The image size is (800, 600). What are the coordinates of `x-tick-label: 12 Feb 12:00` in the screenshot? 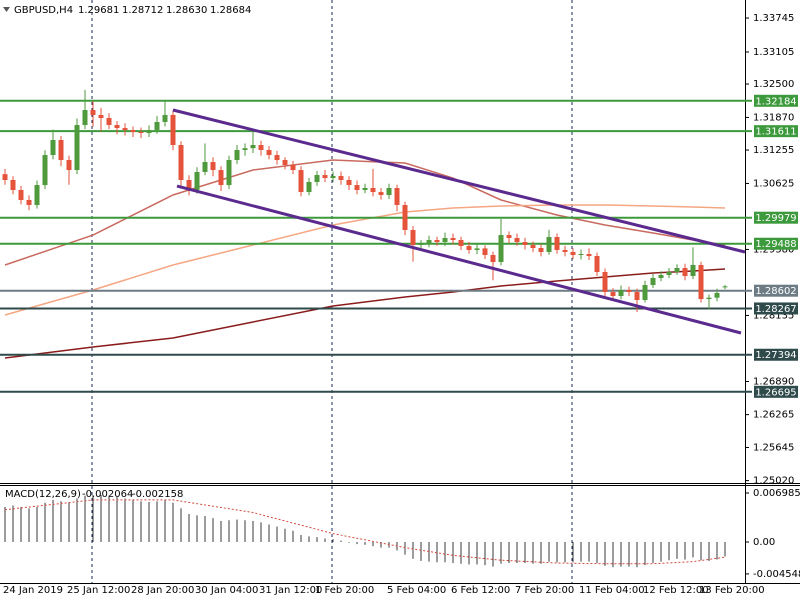 It's located at (676, 590).